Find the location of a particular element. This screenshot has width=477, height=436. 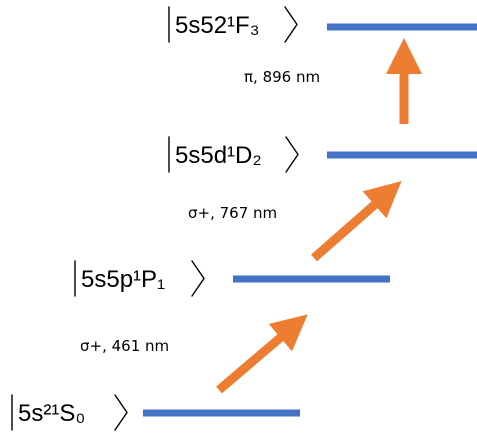

transition-label-d2-f3: π, 896 nm is located at coordinates (282, 77).